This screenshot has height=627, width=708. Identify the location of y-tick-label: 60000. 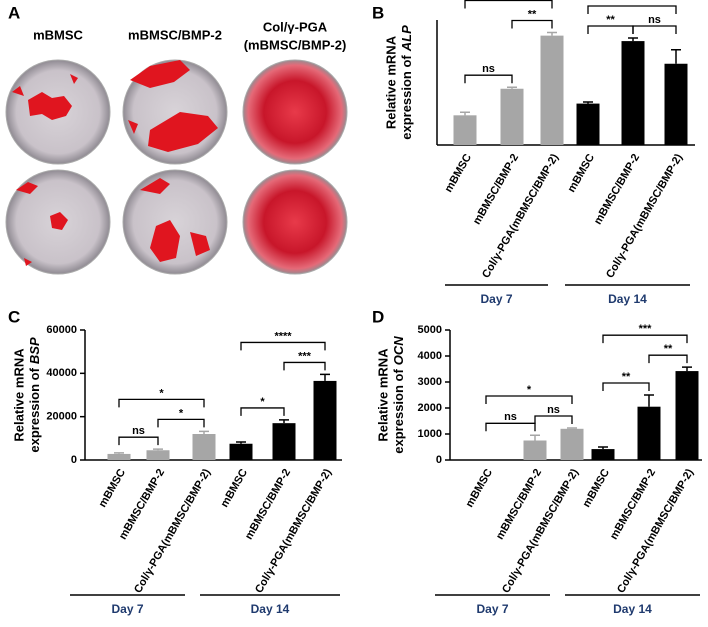
(61, 330).